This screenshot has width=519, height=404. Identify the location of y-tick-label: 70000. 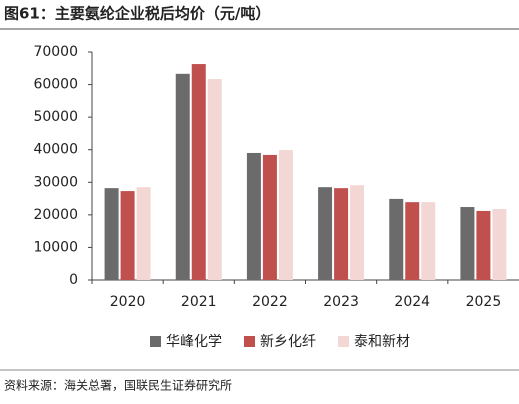
(55, 52).